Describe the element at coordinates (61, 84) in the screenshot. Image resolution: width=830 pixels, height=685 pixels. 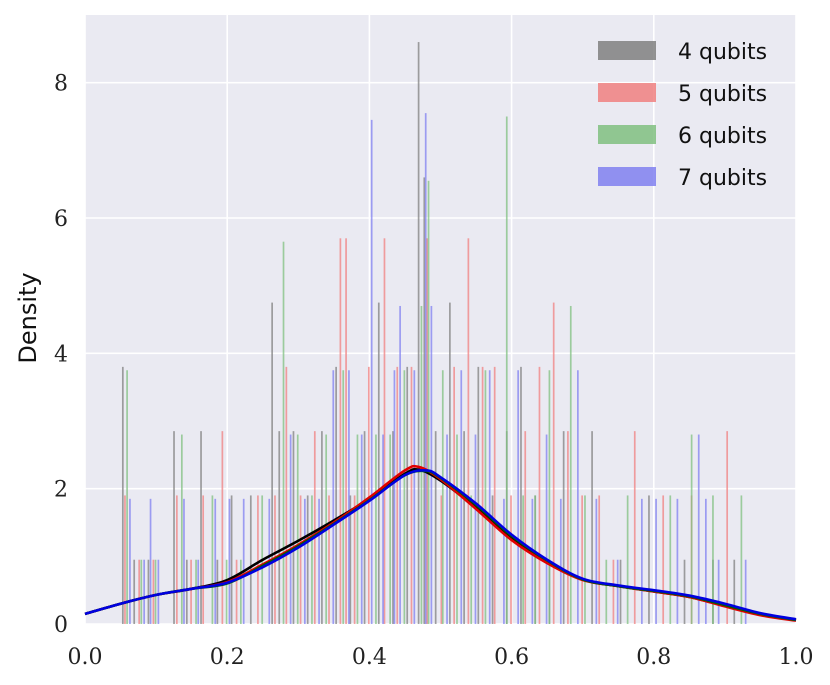
I see `y-tick-label: 8` at that location.